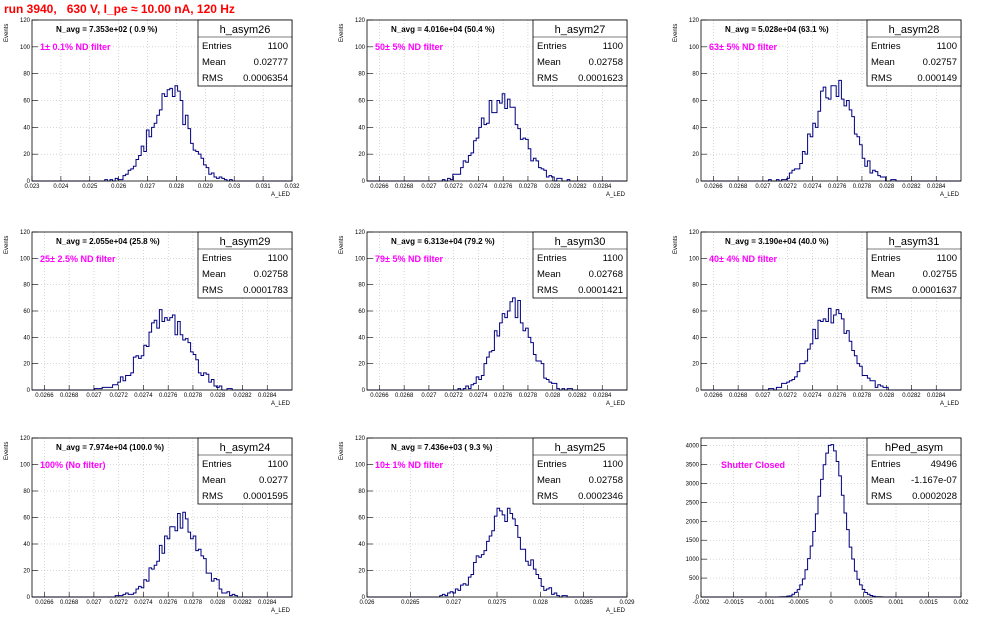 The height and width of the screenshot is (622, 996). Describe the element at coordinates (580, 448) in the screenshot. I see `stats-title: h_asym25` at that location.